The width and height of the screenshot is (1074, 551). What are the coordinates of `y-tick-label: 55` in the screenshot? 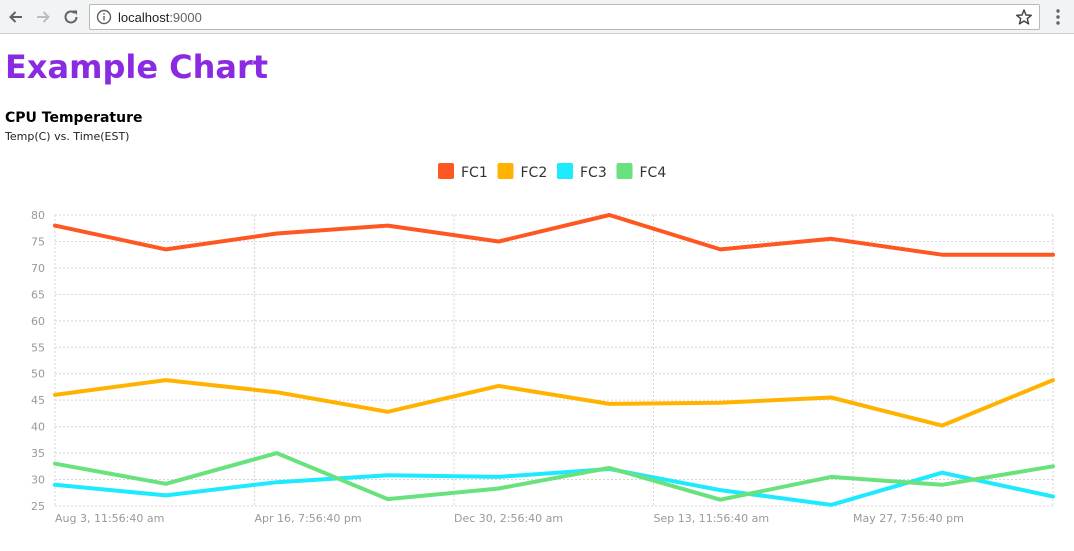 It's located at (38, 347).